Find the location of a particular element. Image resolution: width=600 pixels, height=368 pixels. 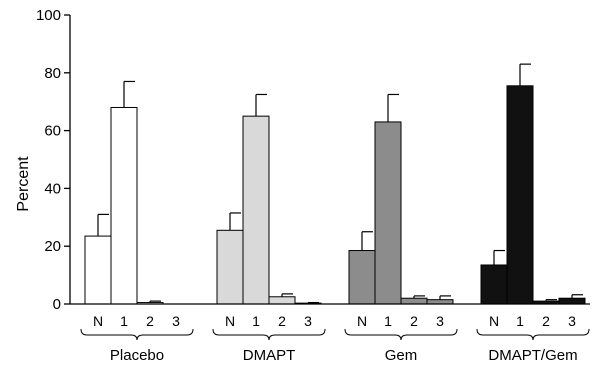

group-label: DMAPT is located at coordinates (269, 355).